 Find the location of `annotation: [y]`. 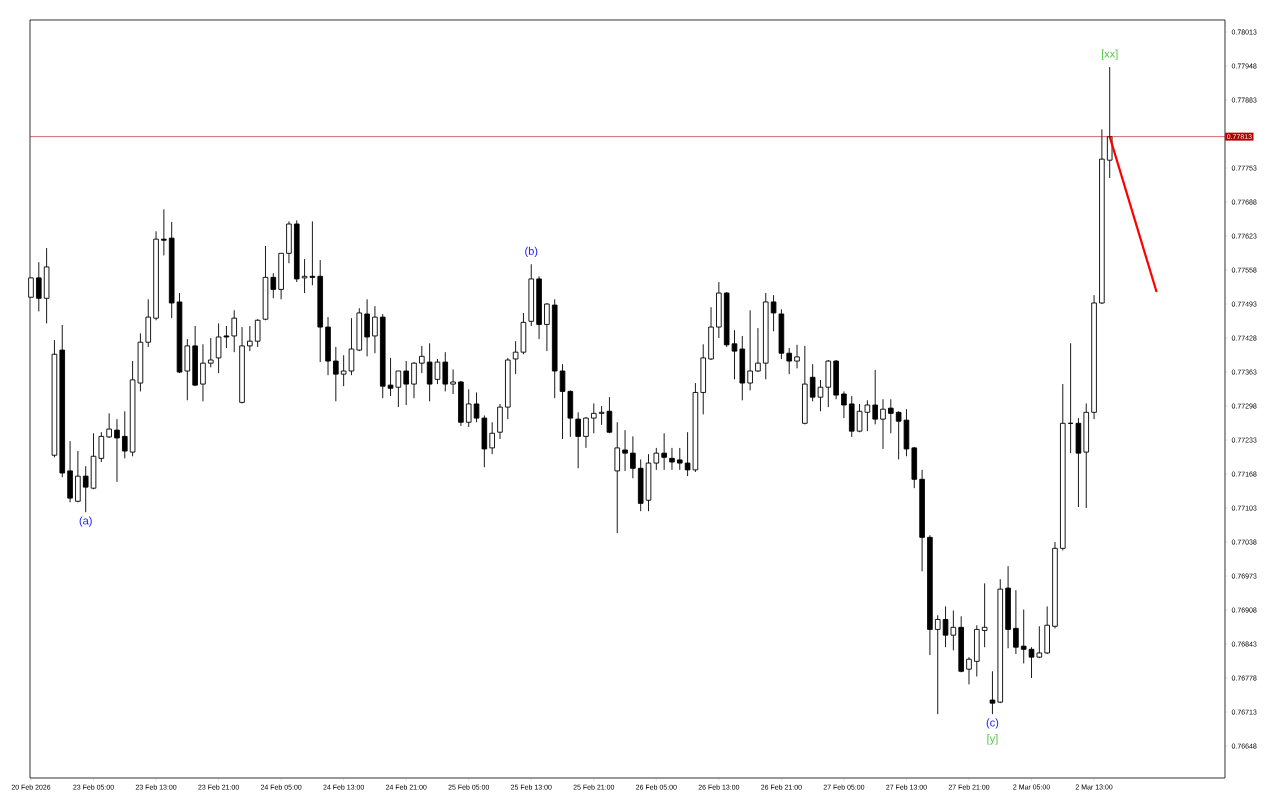

annotation: [y] is located at coordinates (992, 739).